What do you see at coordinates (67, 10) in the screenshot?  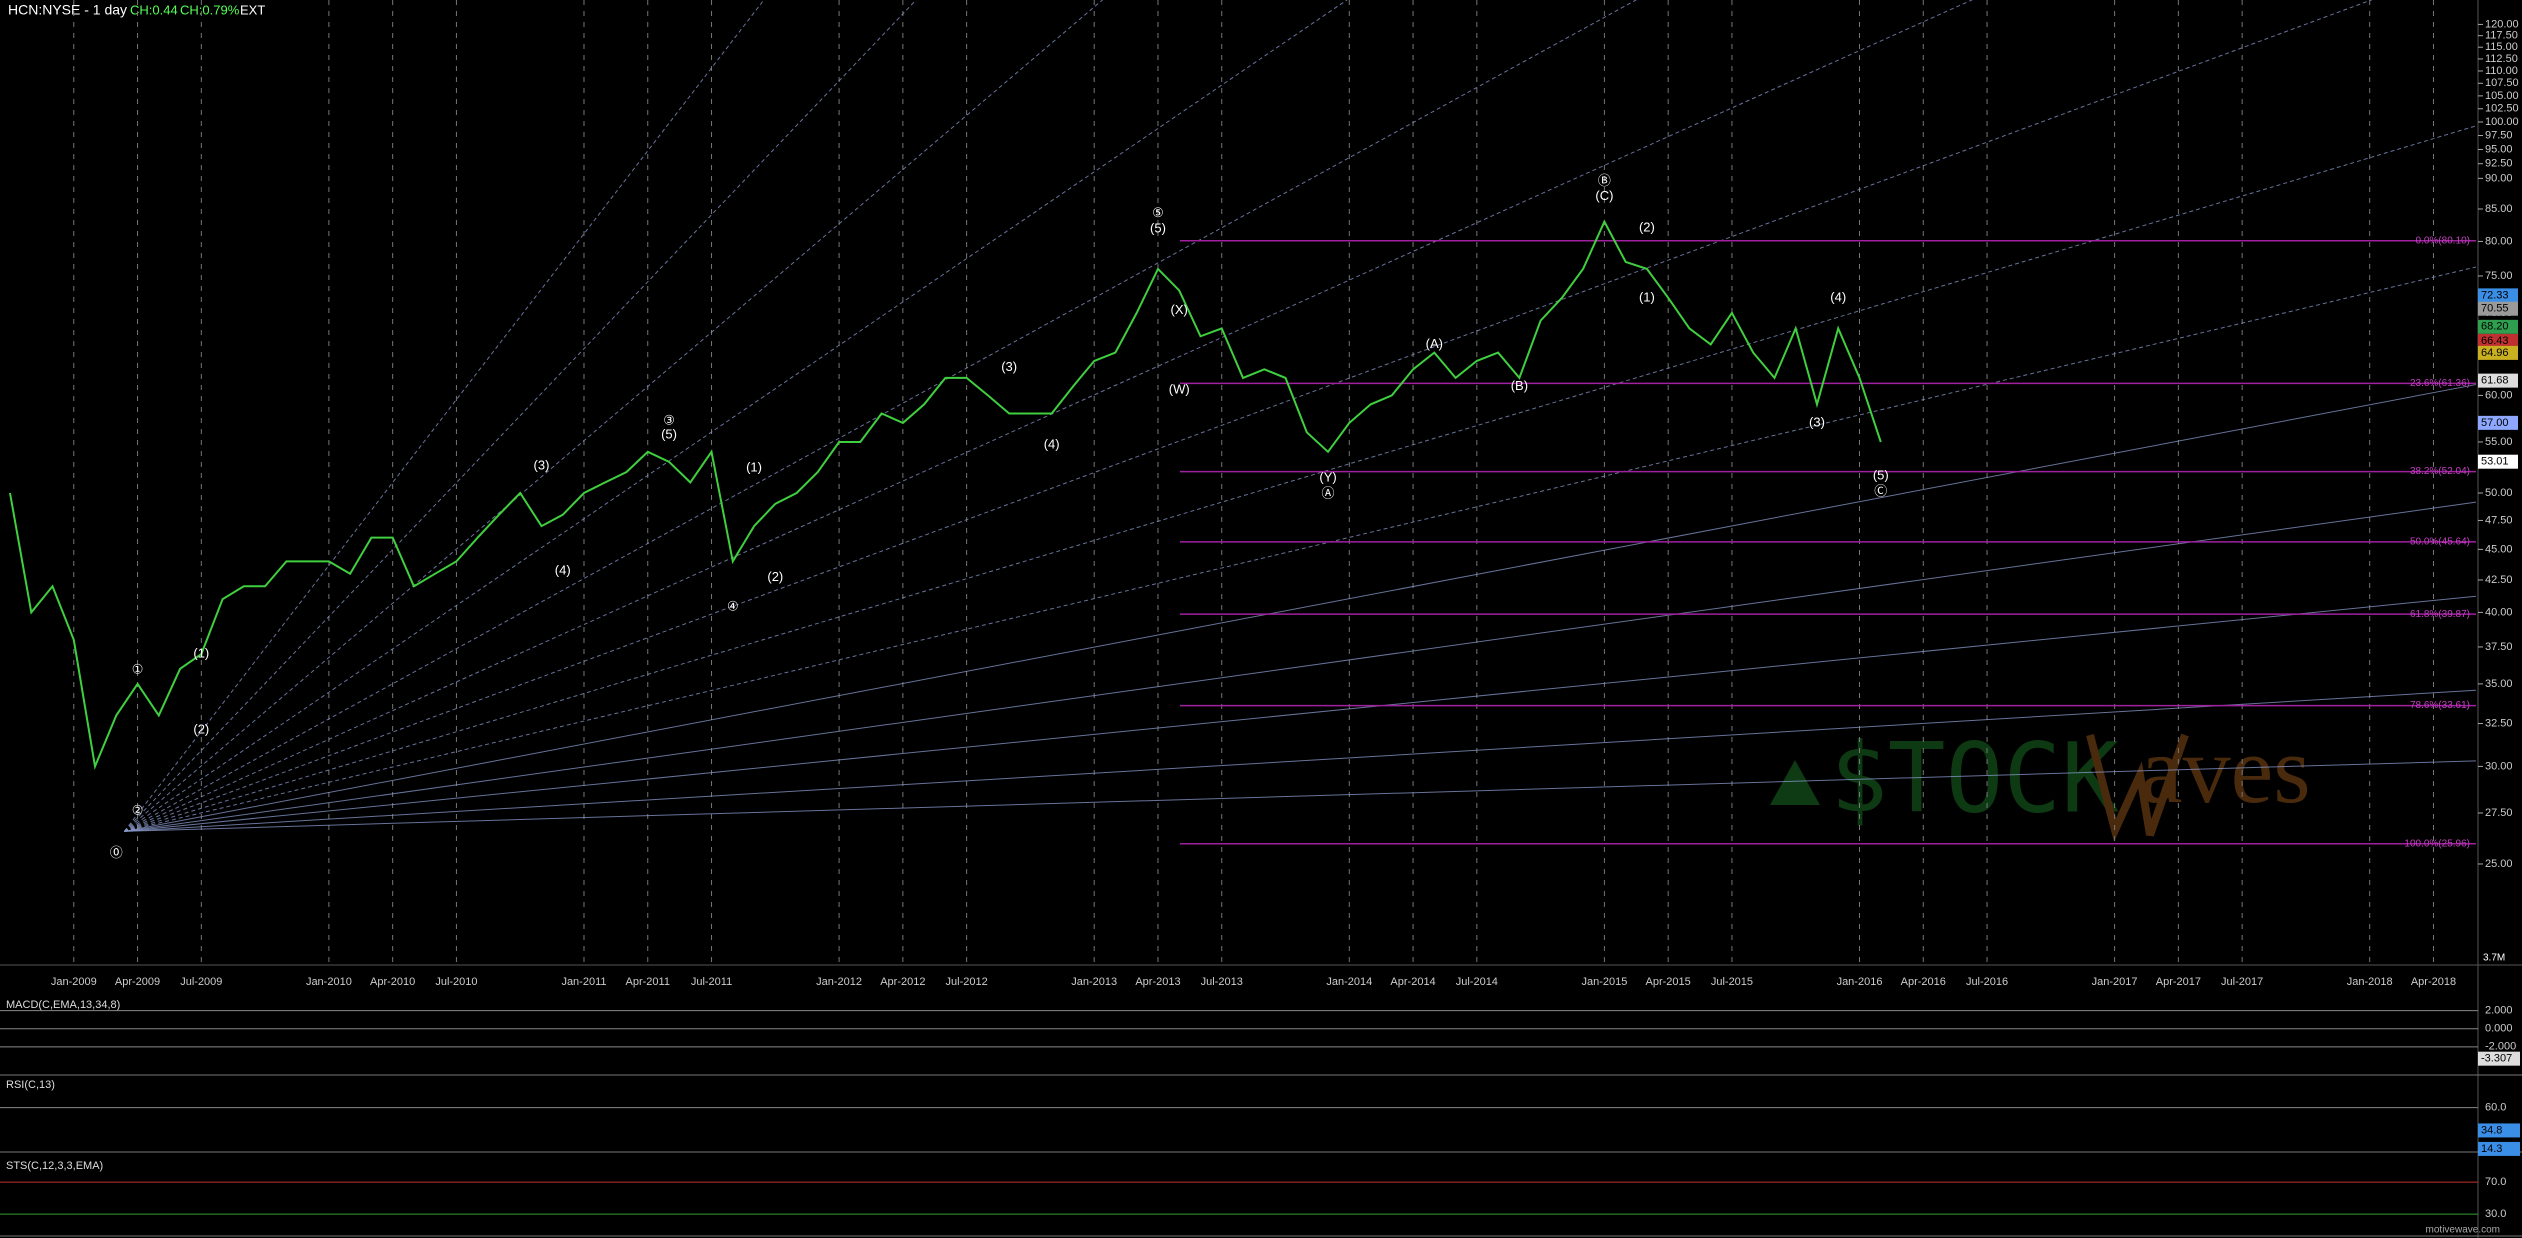 I see `symbol-title: HCN:NYSE - 1 day` at bounding box center [67, 10].